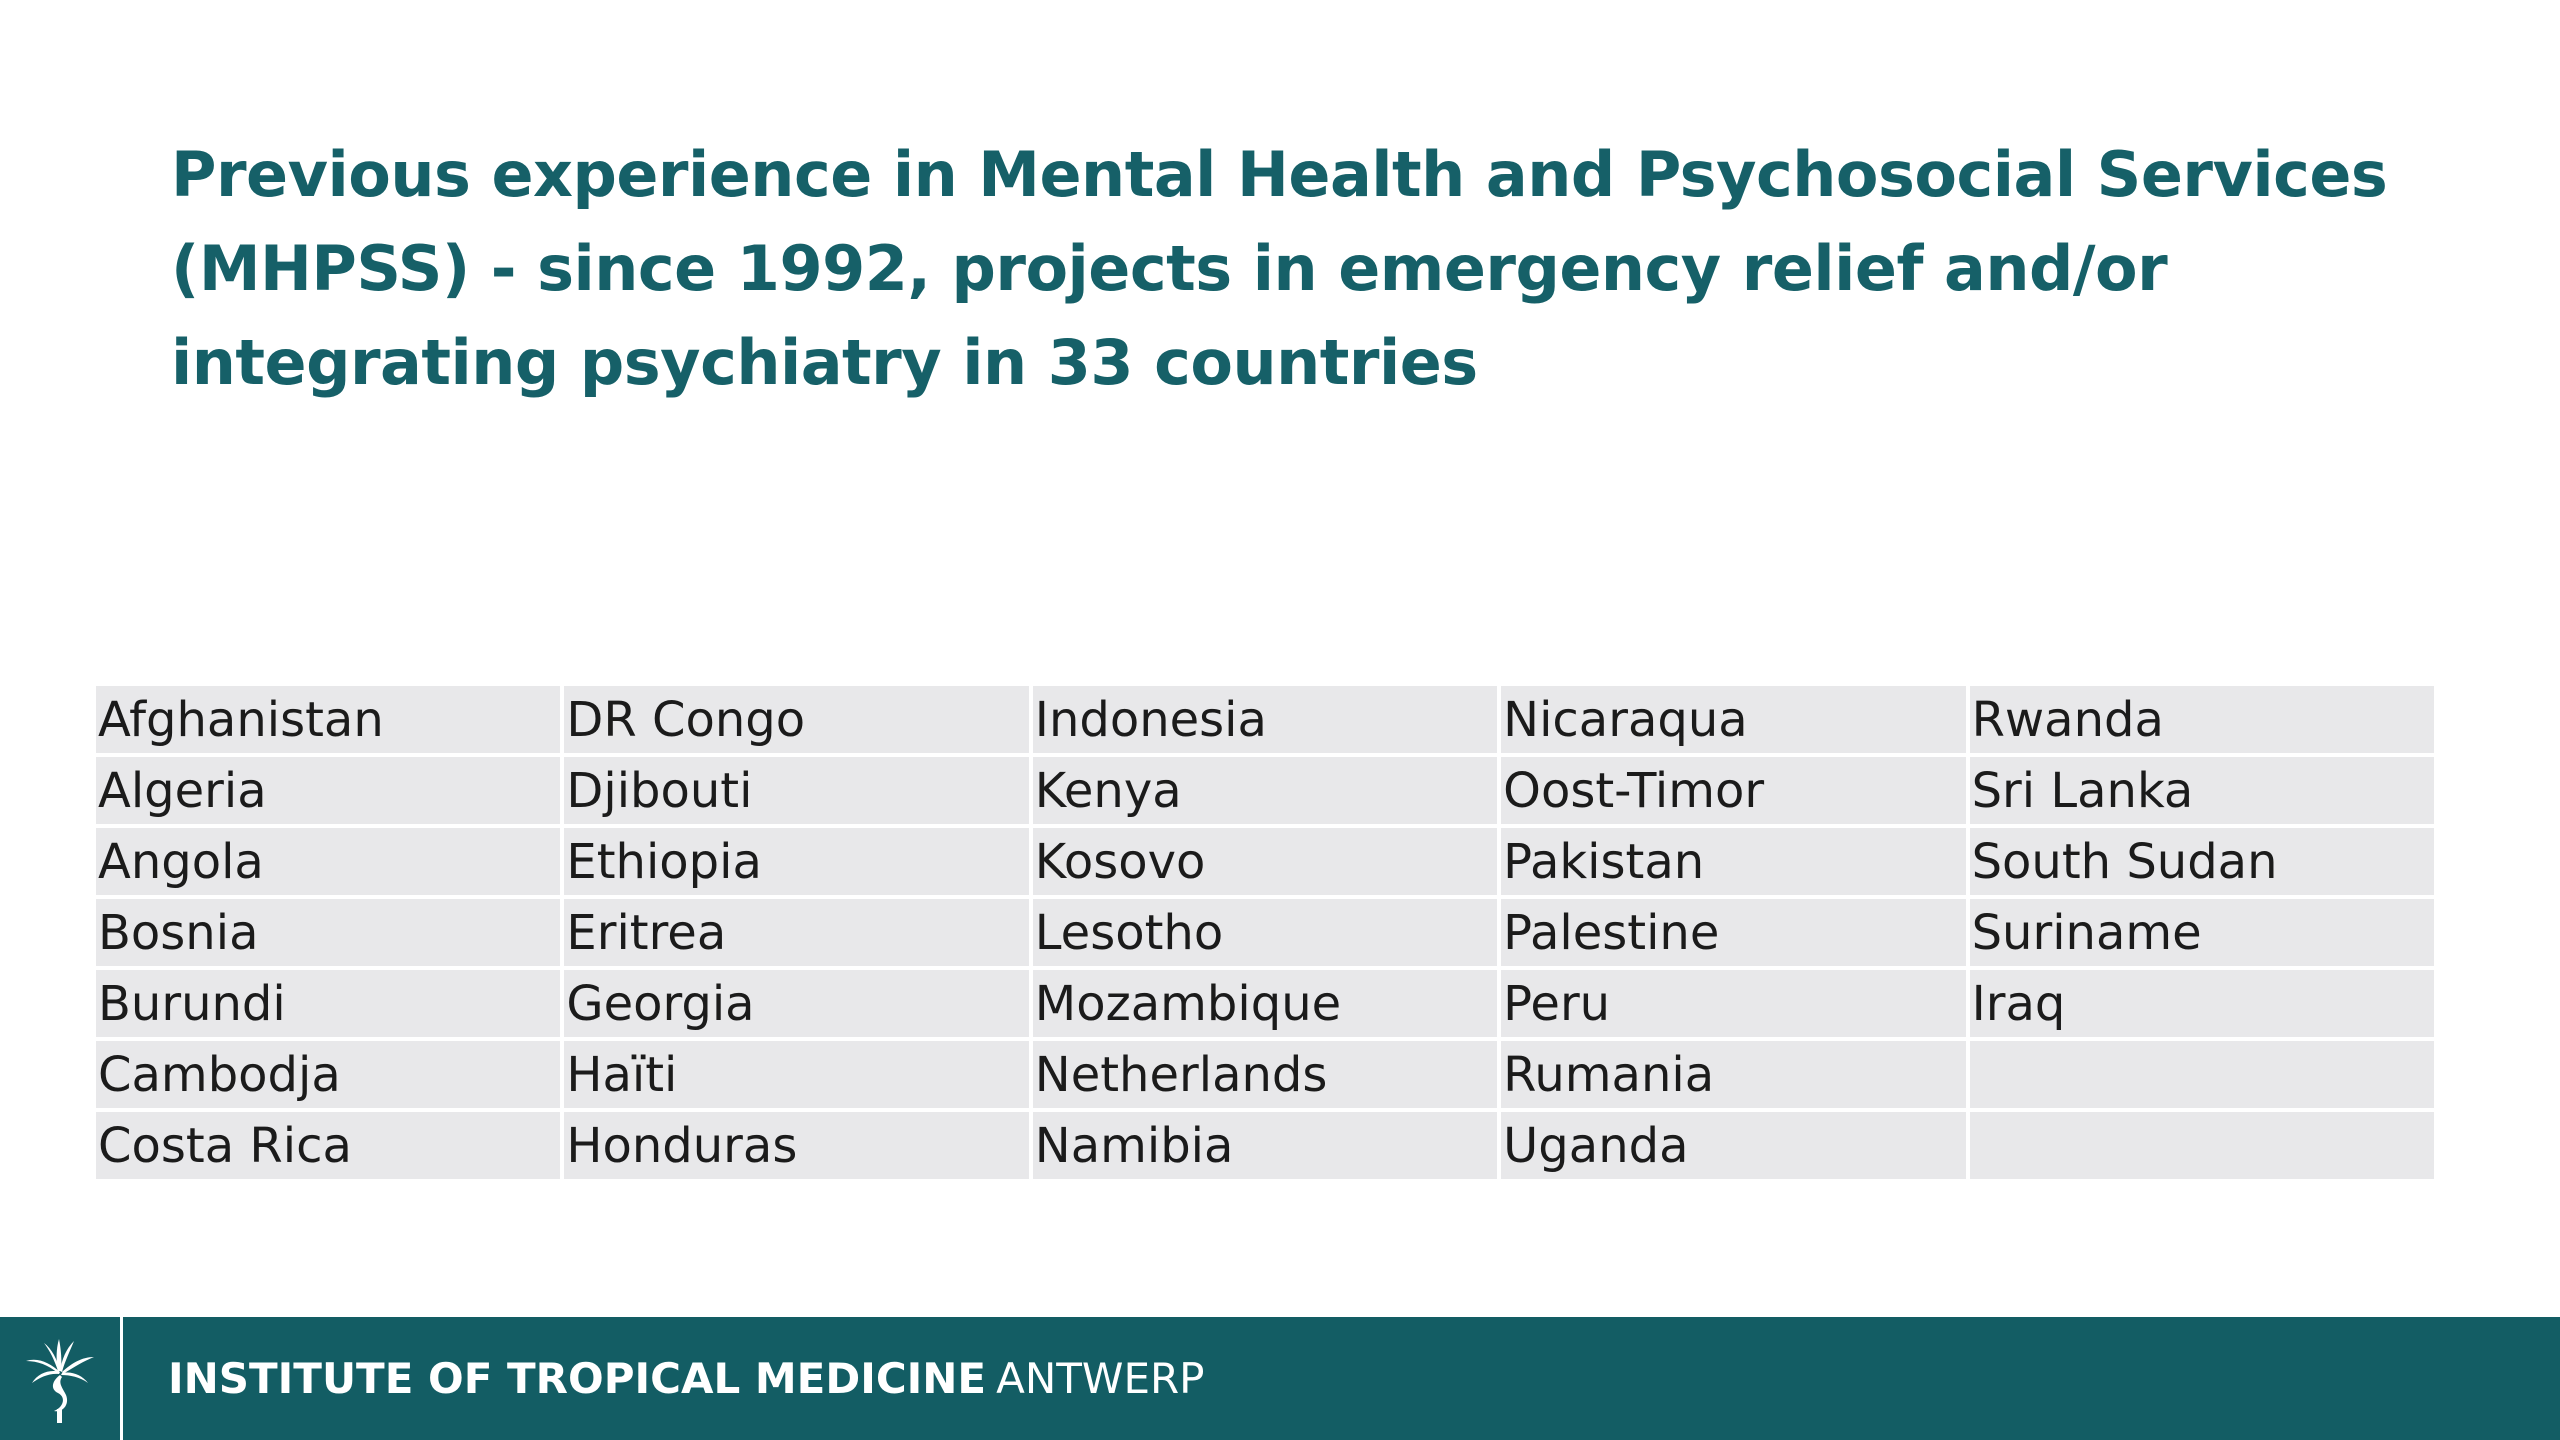  I want to click on table-cell: Georgia, so click(796, 1003).